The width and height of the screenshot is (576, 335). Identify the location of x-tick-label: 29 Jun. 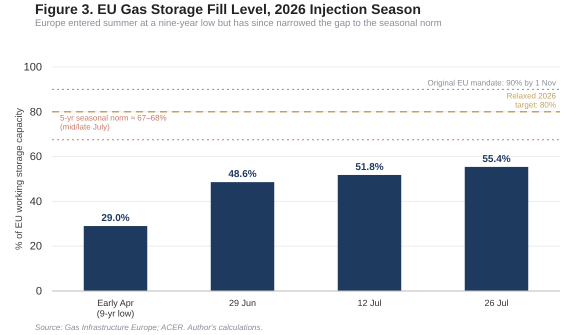
(242, 303).